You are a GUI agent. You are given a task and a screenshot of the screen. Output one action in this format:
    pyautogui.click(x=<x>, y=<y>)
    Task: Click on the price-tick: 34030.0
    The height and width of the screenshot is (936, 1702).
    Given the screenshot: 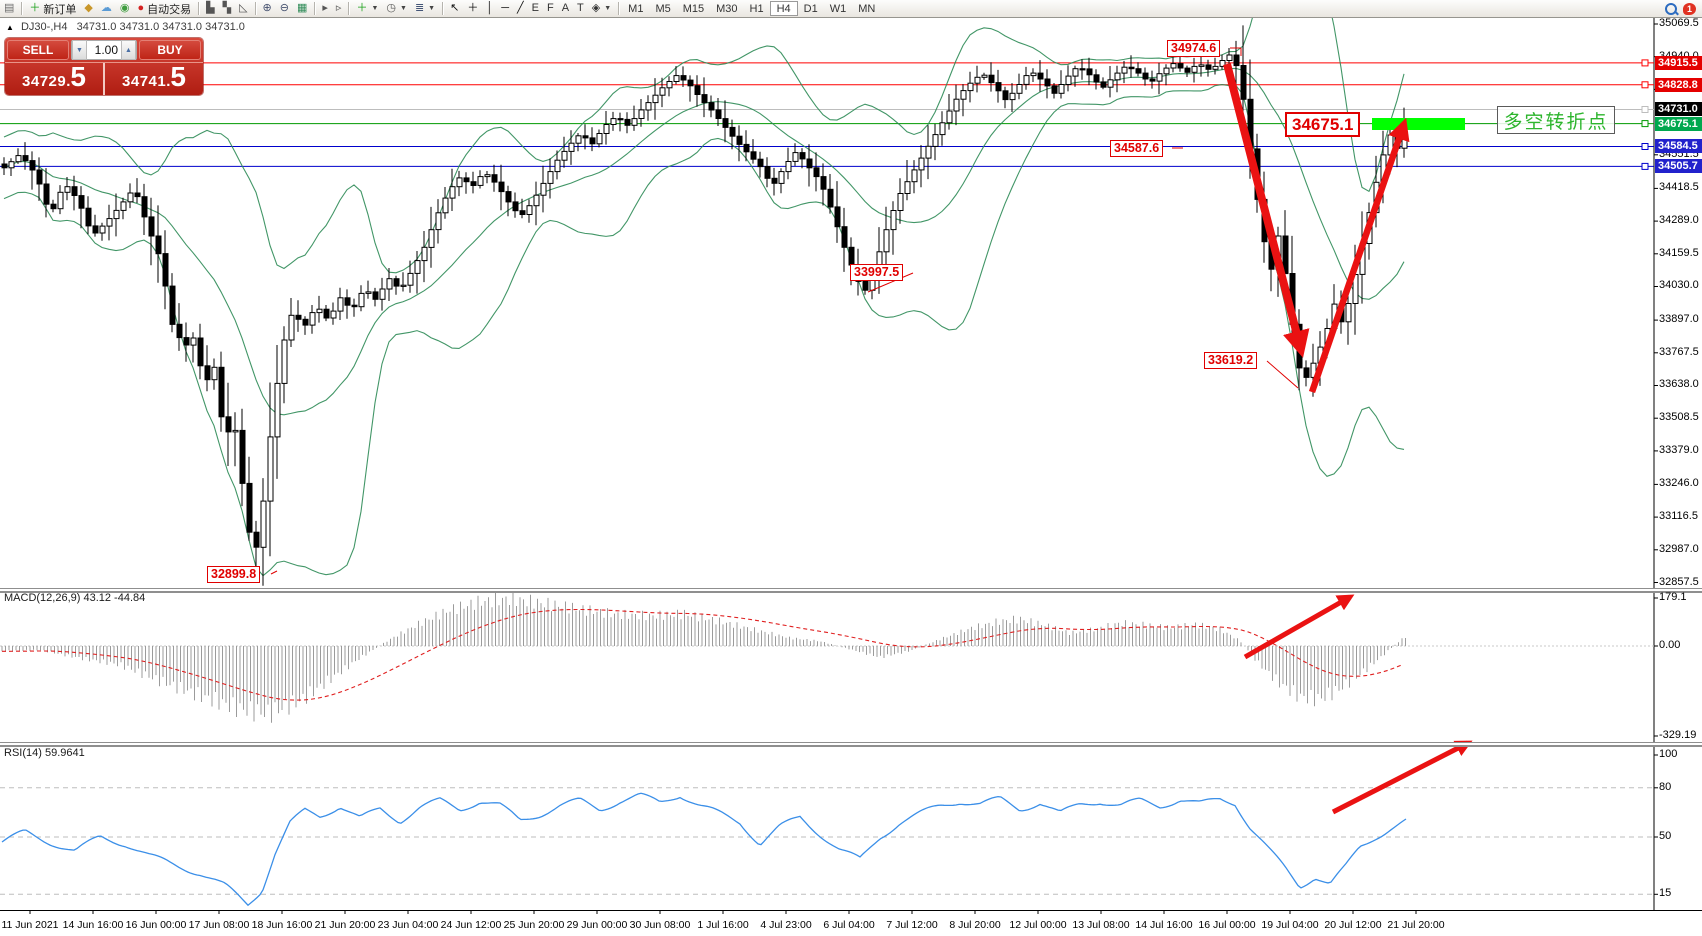 What is the action you would take?
    pyautogui.click(x=1679, y=285)
    